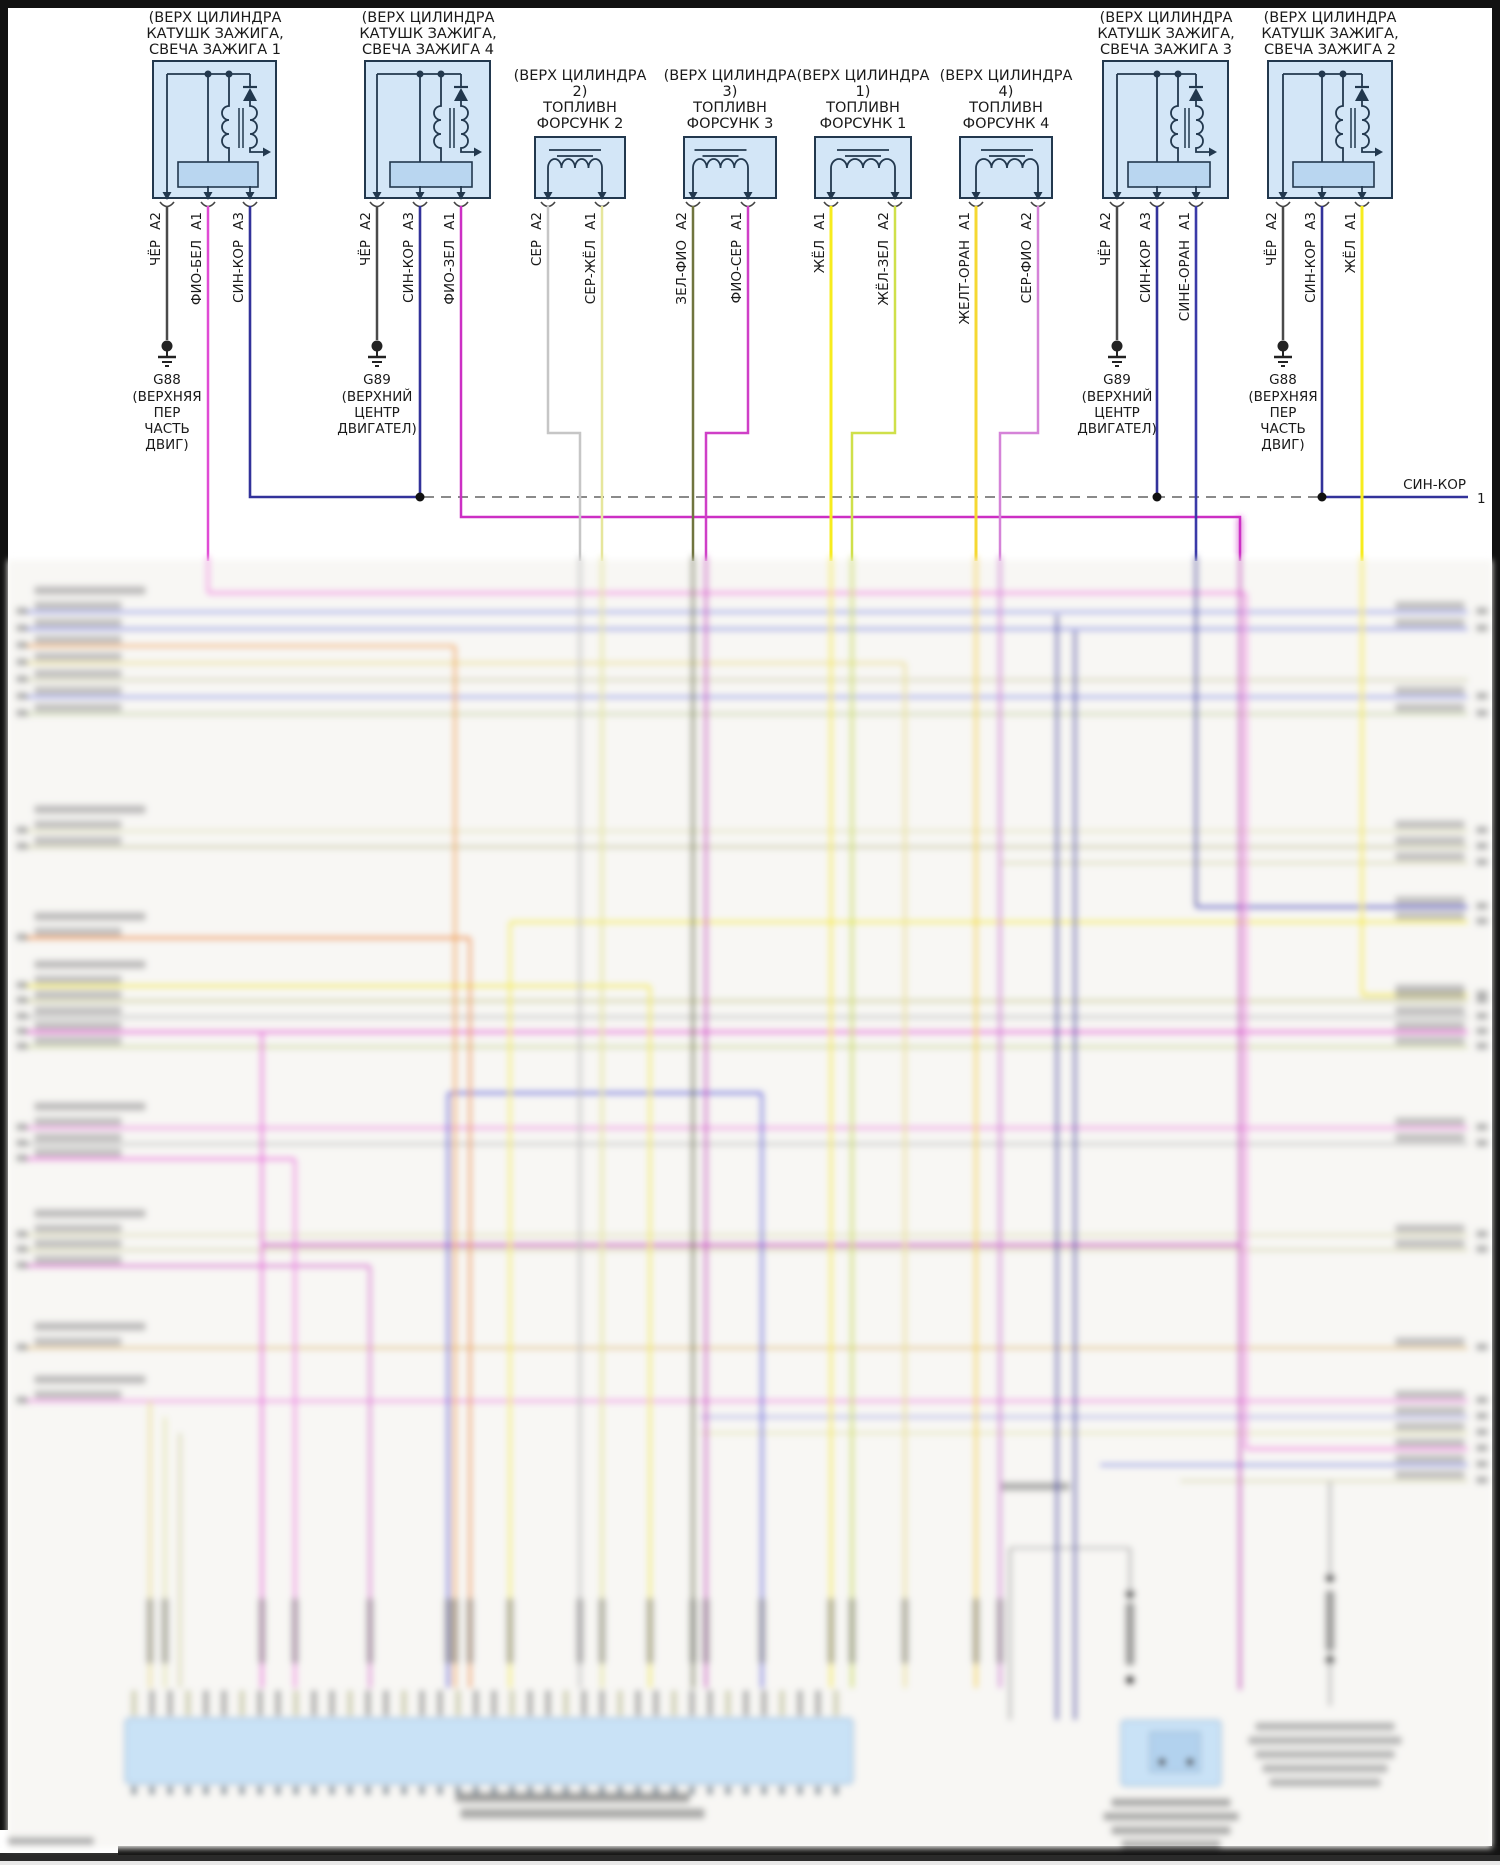 The image size is (1500, 1865). What do you see at coordinates (1481, 499) in the screenshot?
I see `sheet-ref-number: 1` at bounding box center [1481, 499].